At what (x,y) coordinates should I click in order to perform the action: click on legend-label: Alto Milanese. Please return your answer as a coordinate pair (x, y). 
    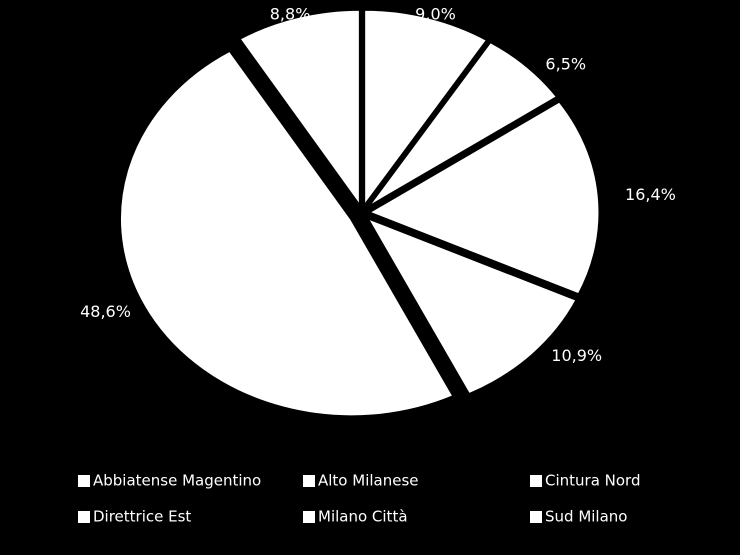
    Looking at the image, I should click on (368, 481).